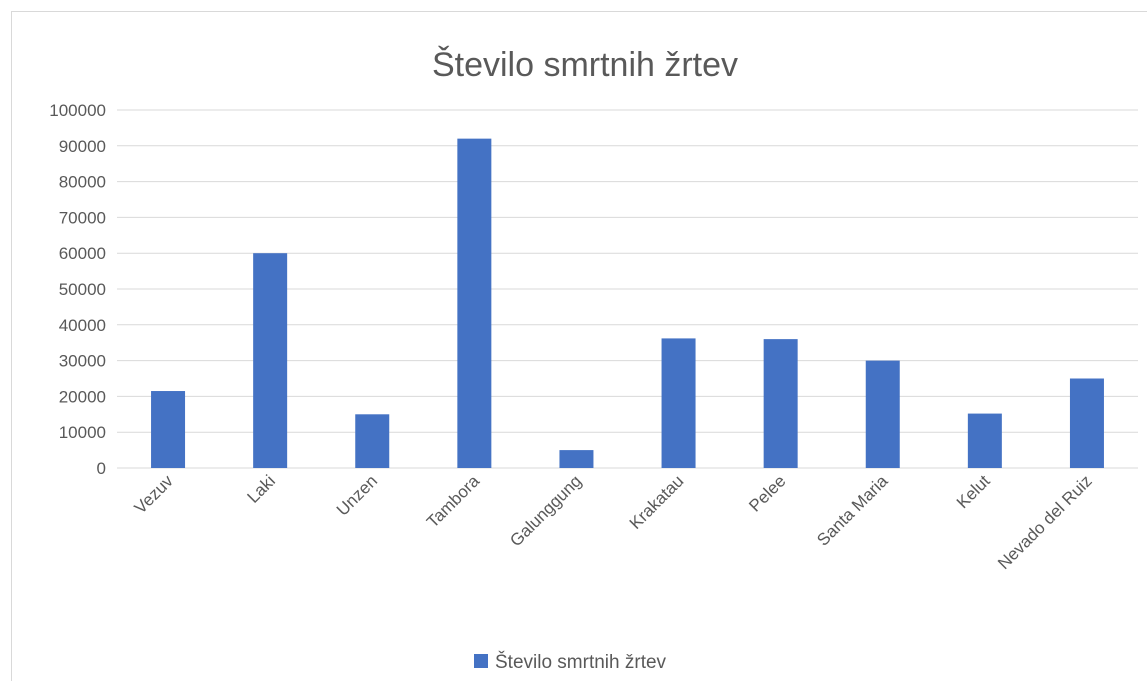 The image size is (1147, 681). I want to click on y-tick-label: 10000, so click(82, 432).